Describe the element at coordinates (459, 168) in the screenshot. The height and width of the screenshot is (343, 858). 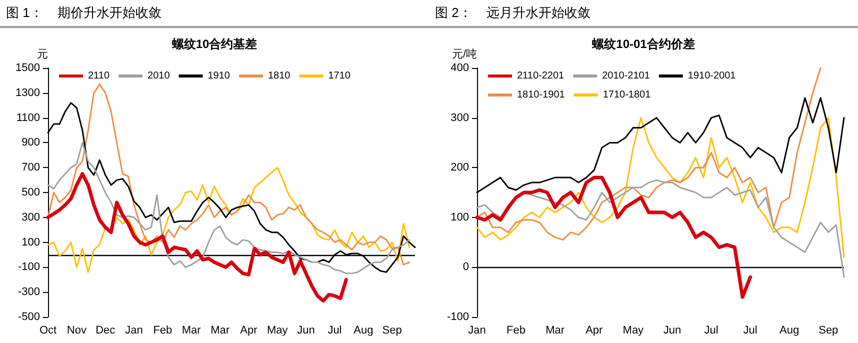
I see `y-tick-label: 200` at that location.